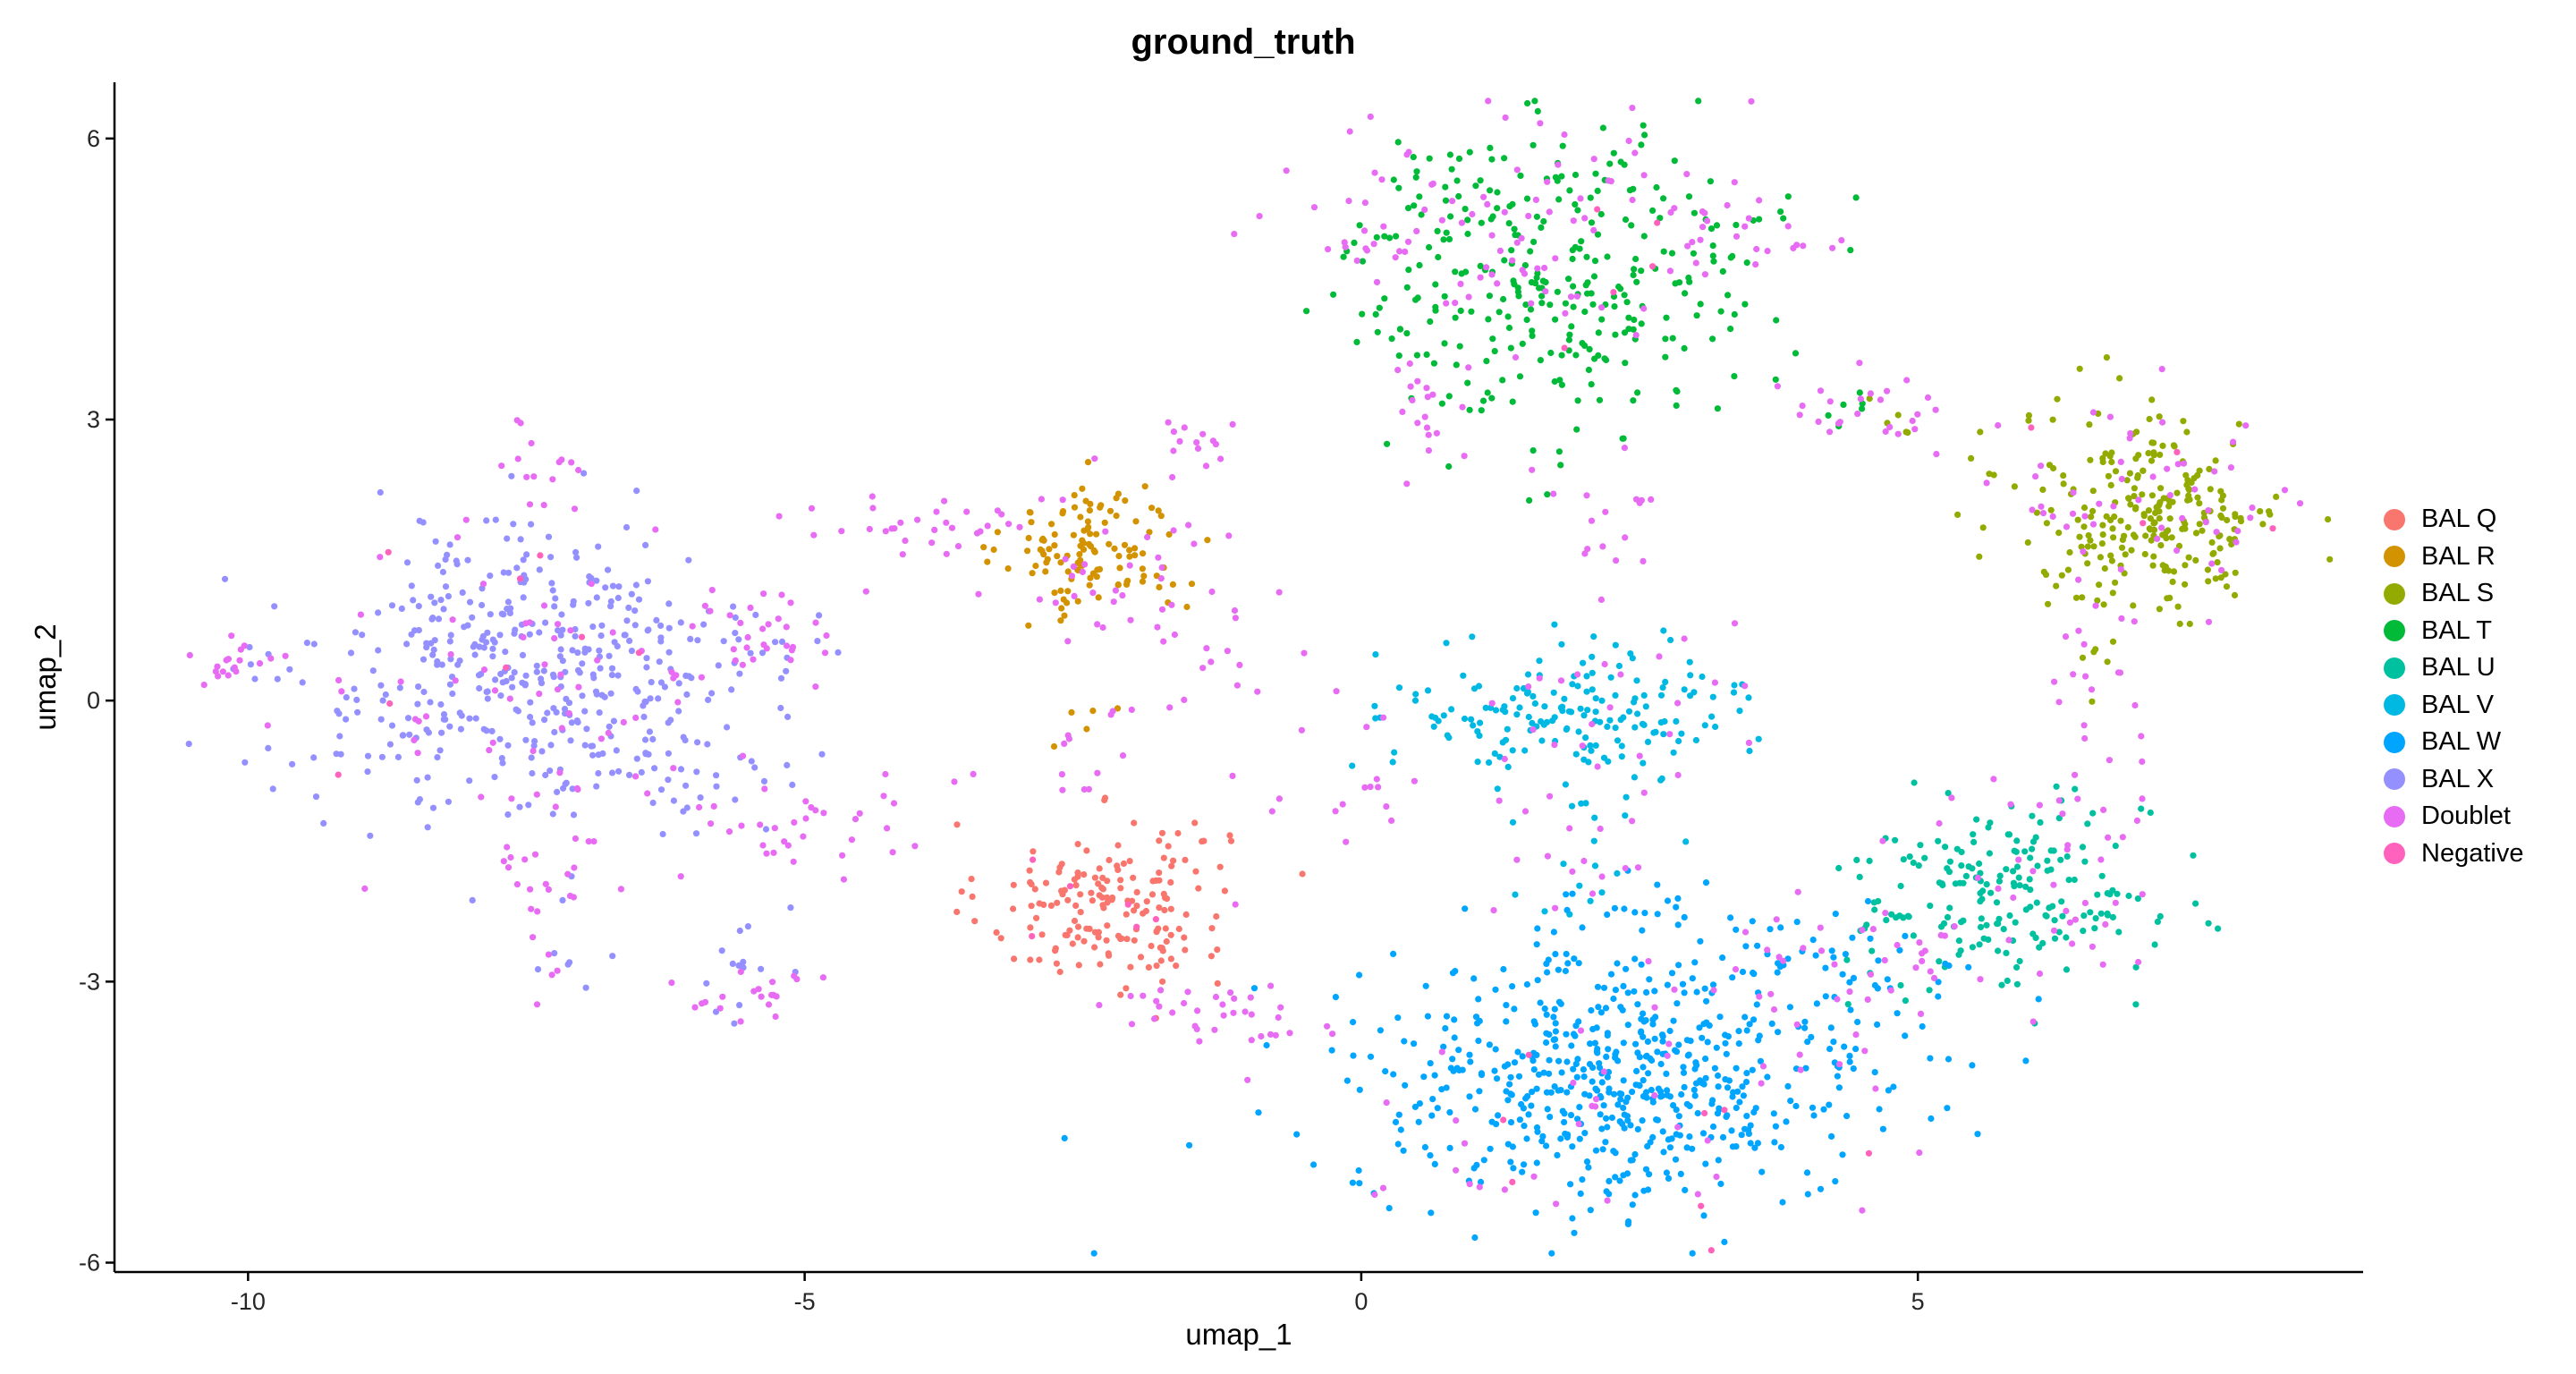  I want to click on y-axis-title: umap_2, so click(45, 676).